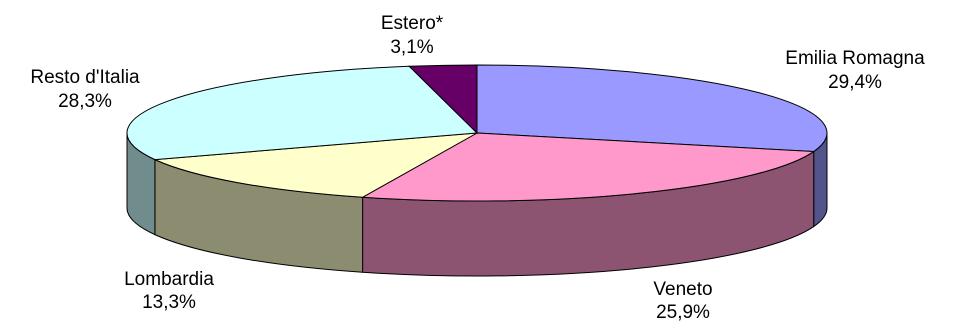  I want to click on slice-value-estero: 3,1%, so click(411, 47).